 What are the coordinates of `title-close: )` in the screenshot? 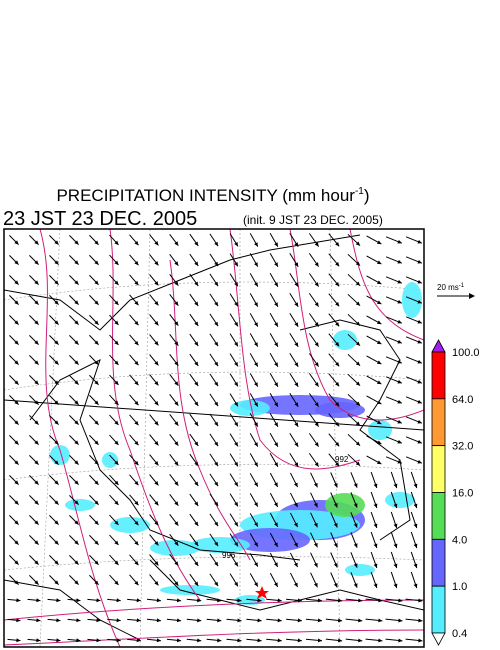 It's located at (367, 195).